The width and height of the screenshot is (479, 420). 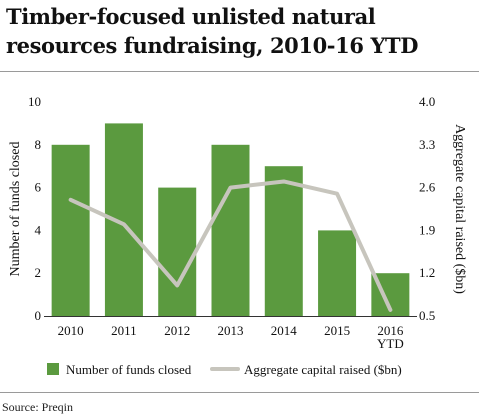 What do you see at coordinates (124, 330) in the screenshot?
I see `x-tick-label: 2011` at bounding box center [124, 330].